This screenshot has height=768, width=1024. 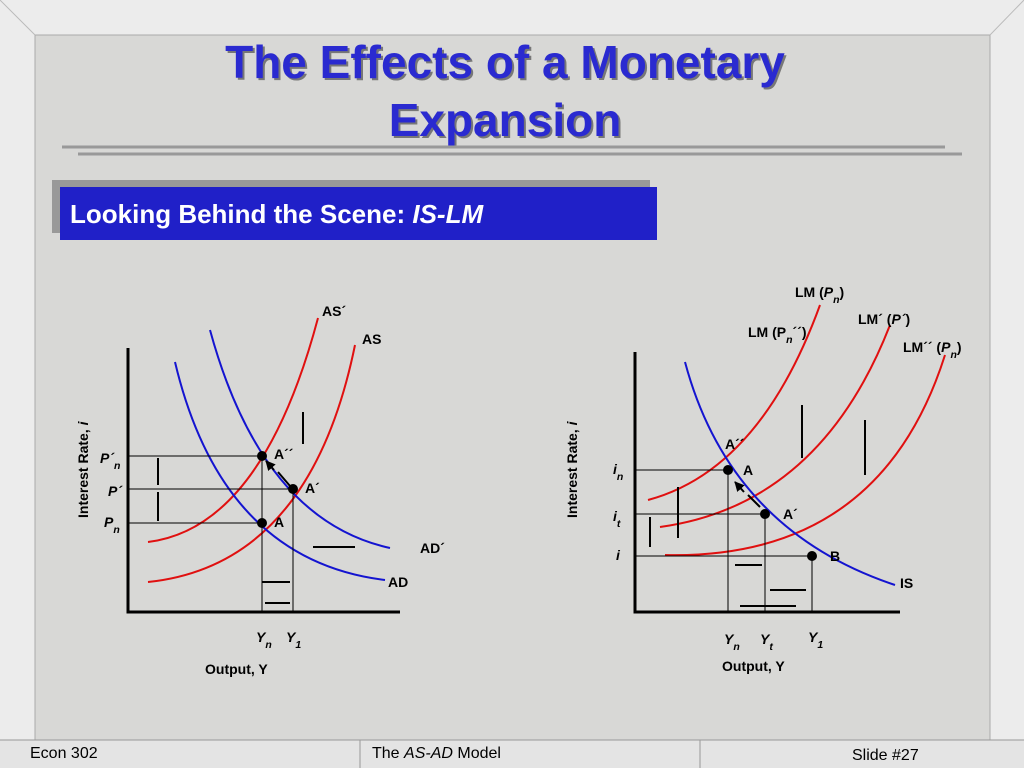 I want to click on y-label: it, so click(x=617, y=519).